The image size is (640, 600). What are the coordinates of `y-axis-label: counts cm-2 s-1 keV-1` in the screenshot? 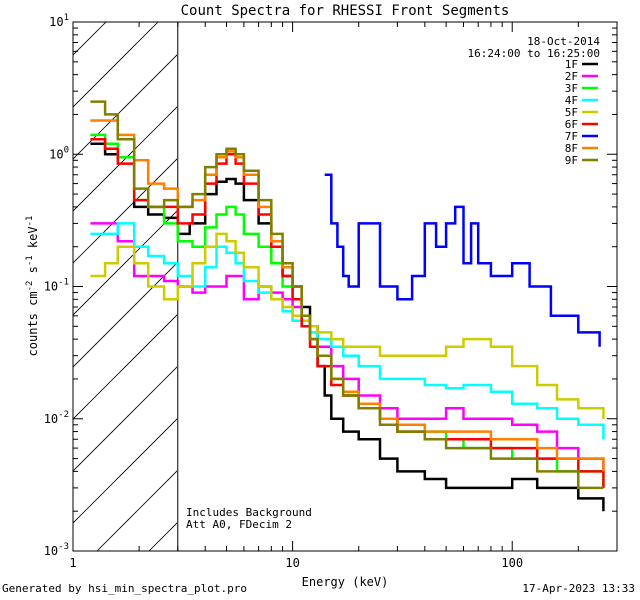 It's located at (32, 286).